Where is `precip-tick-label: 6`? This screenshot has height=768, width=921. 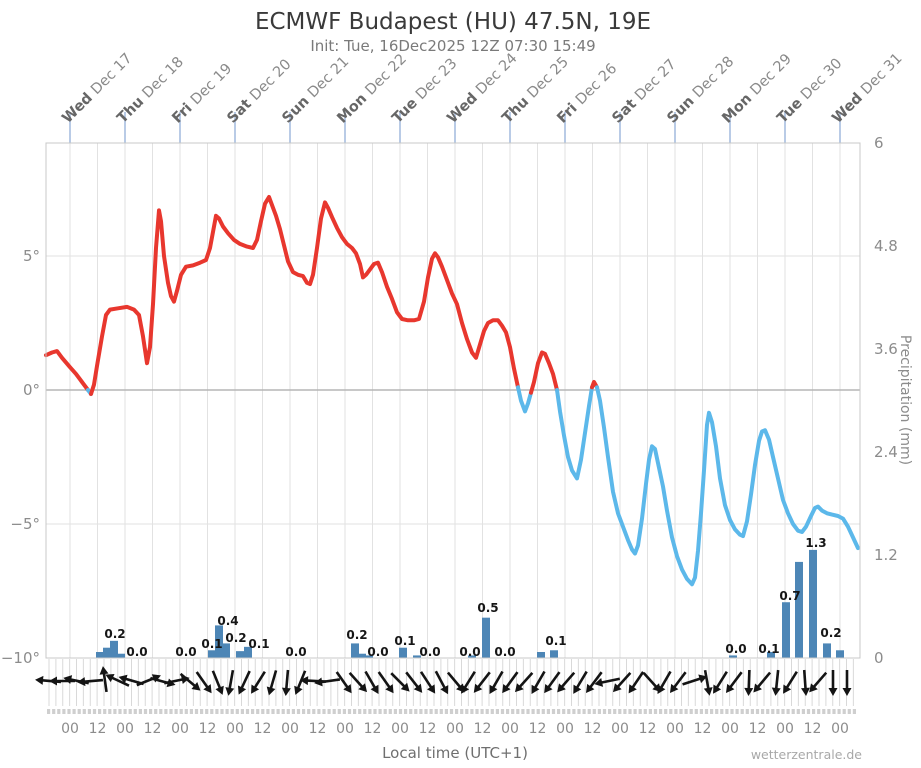 precip-tick-label: 6 is located at coordinates (879, 143).